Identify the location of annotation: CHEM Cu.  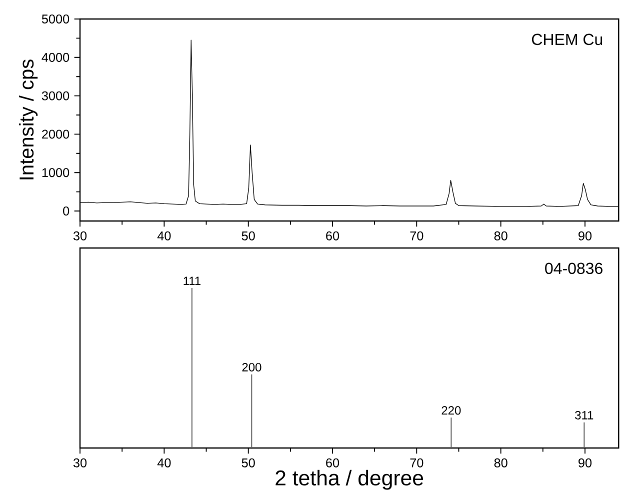
(567, 40).